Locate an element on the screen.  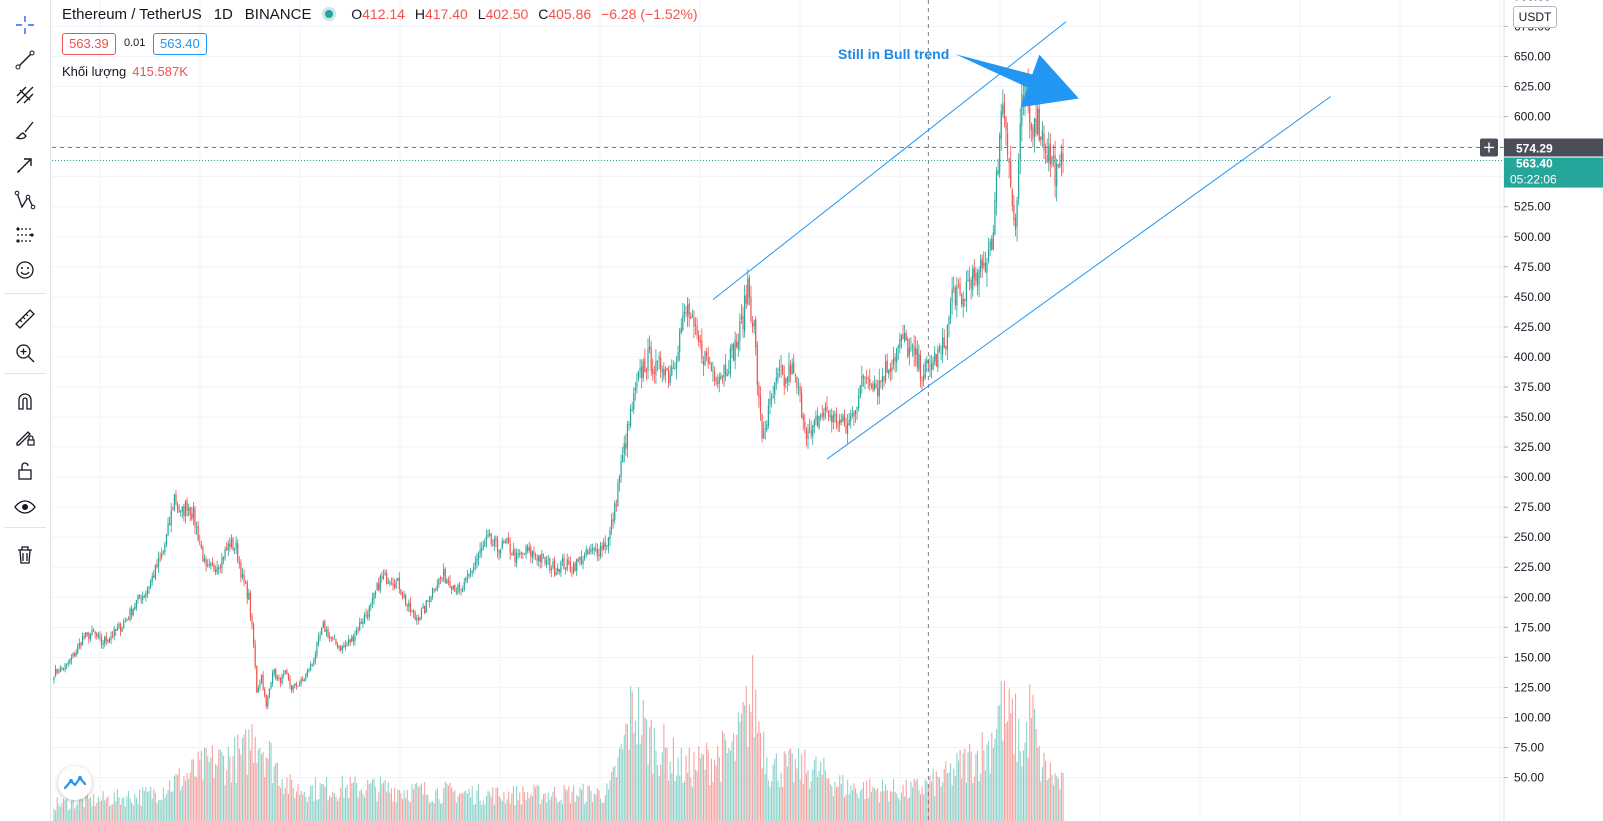
lock-drawings-tool is located at coordinates (25, 437).